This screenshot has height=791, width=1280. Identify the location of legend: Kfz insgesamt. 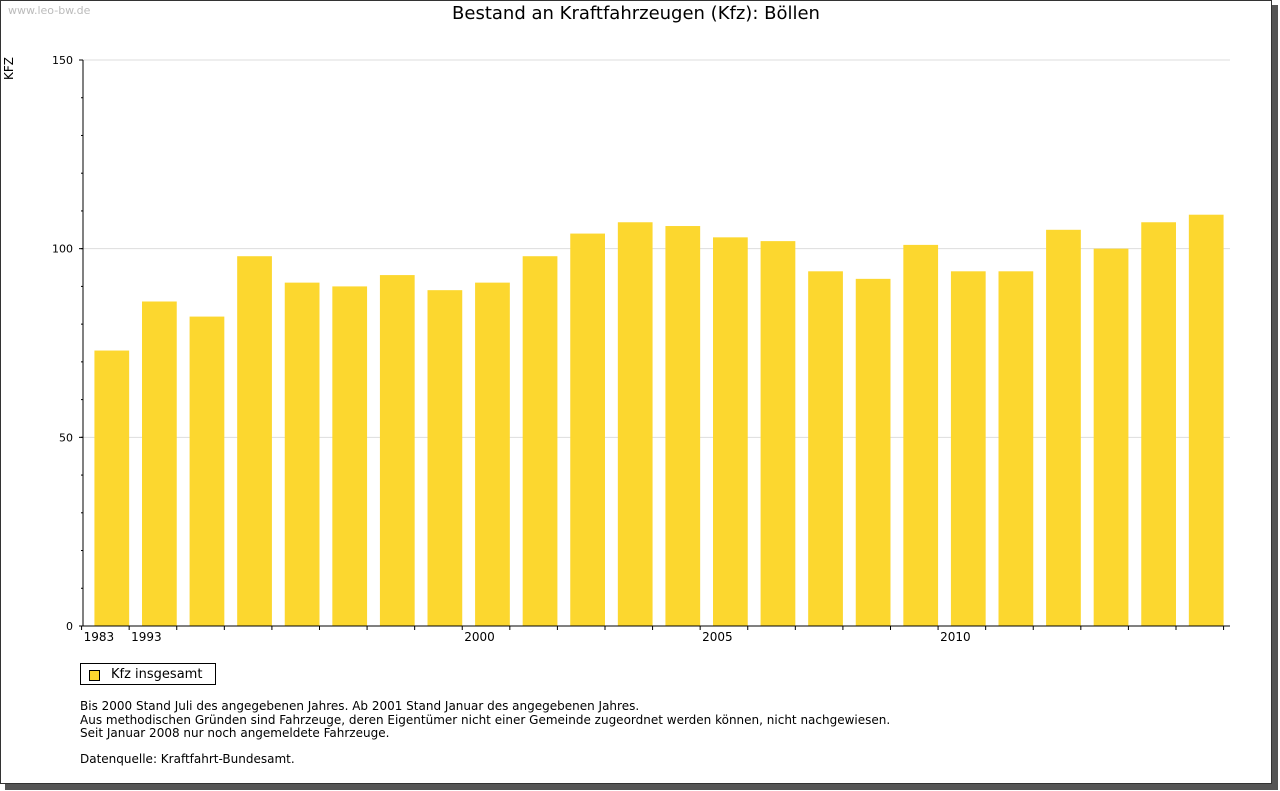
(148, 674).